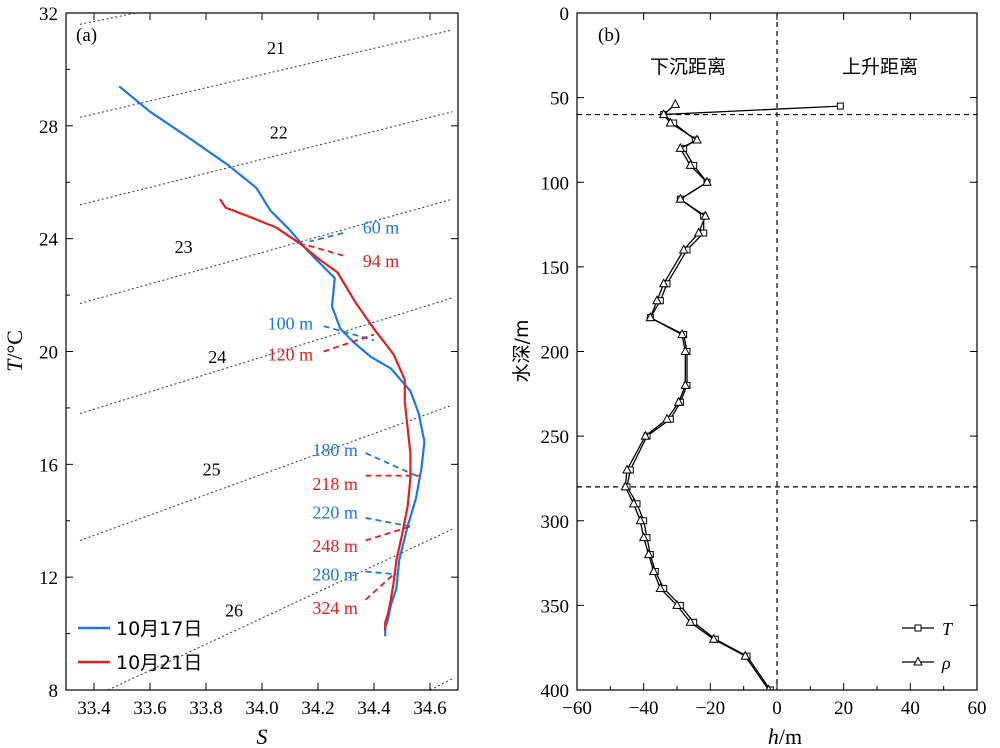  Describe the element at coordinates (910, 708) in the screenshot. I see `x-tick-label: 40` at that location.